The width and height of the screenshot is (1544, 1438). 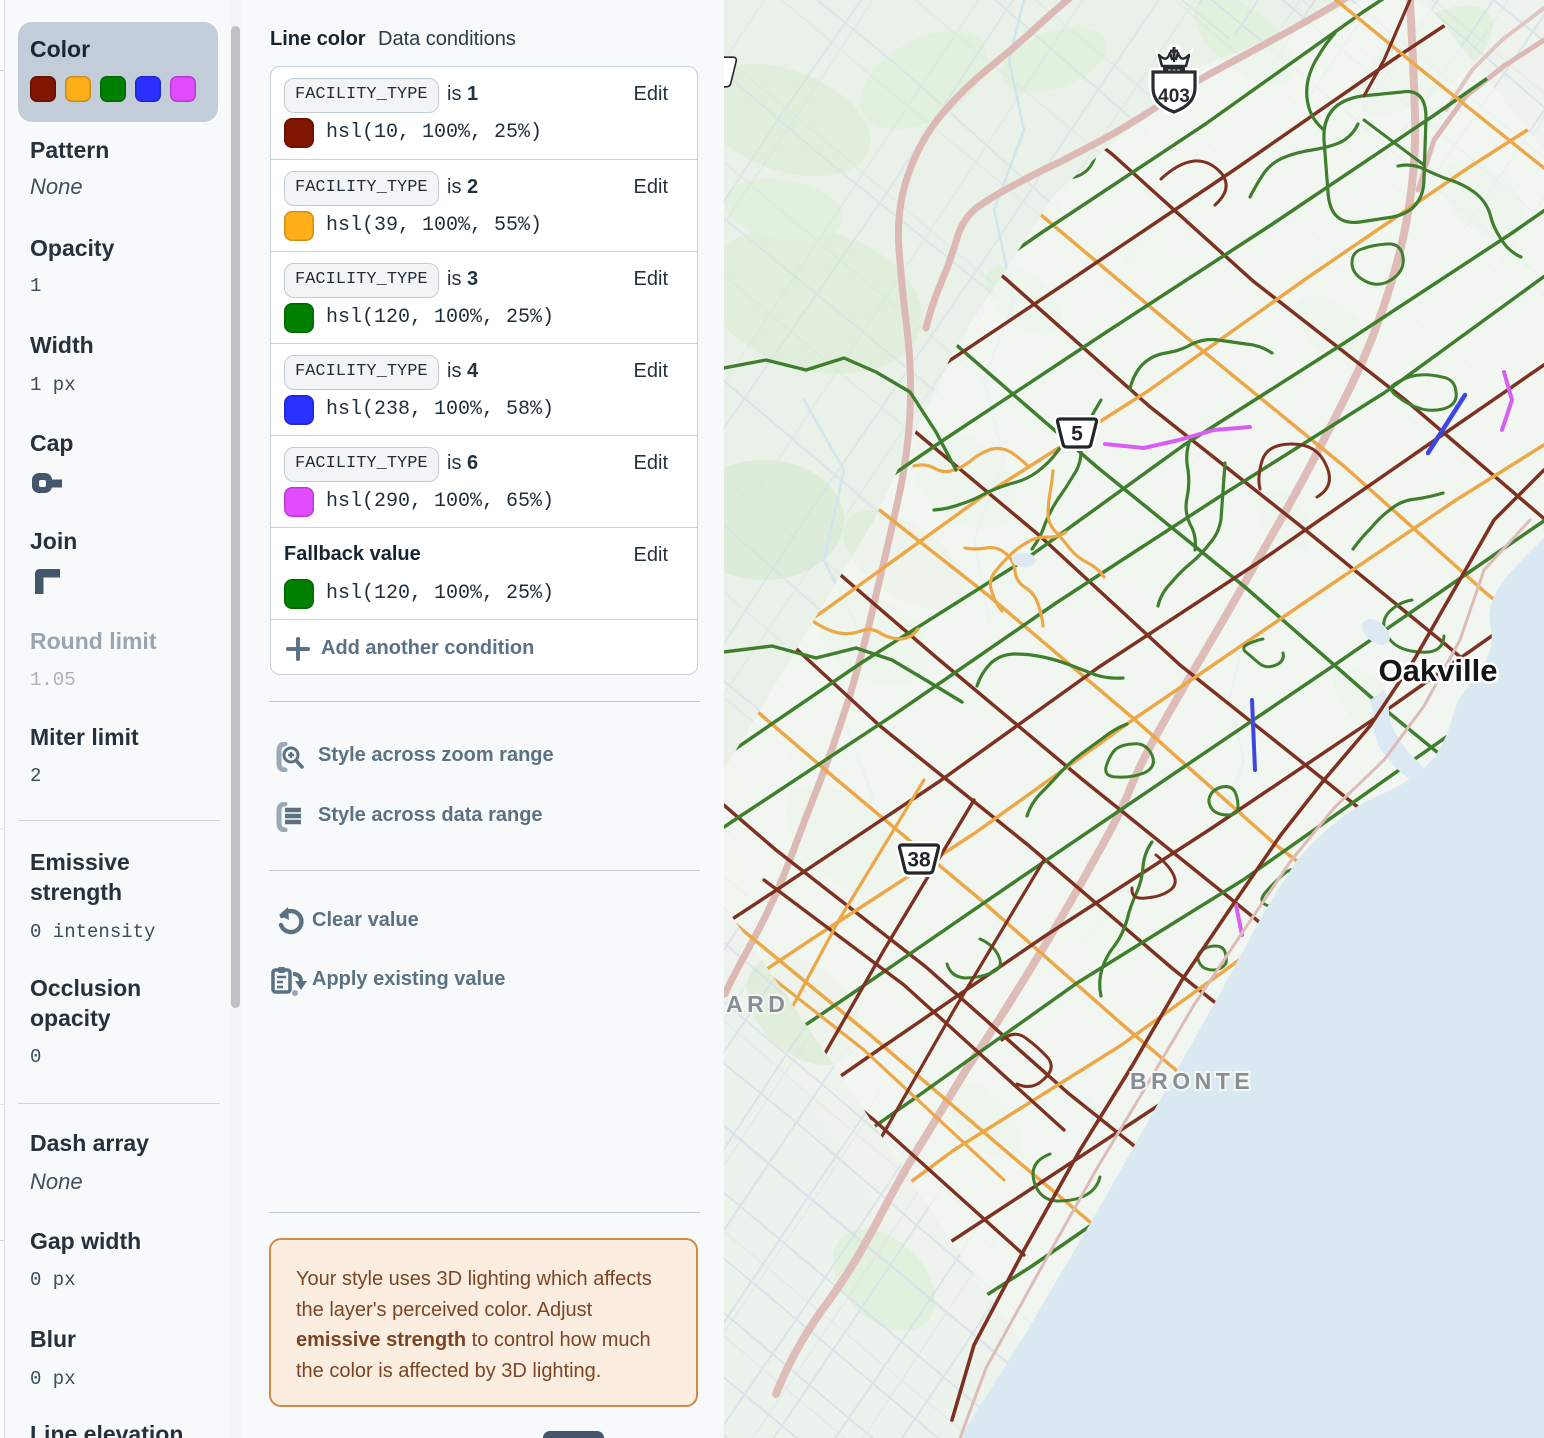 I want to click on svg-text: BRONTE, so click(x=1192, y=1081).